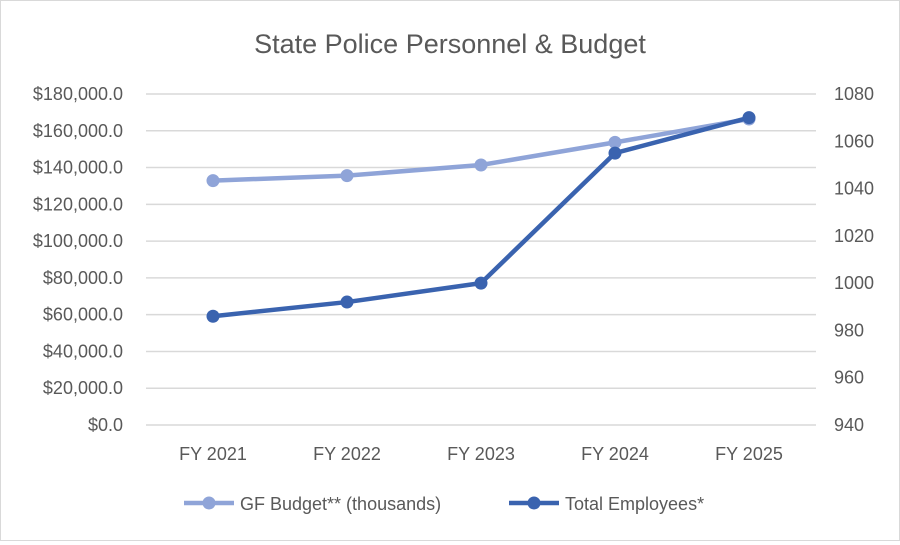 The width and height of the screenshot is (900, 545). Describe the element at coordinates (78, 204) in the screenshot. I see `left-axis-tick-label: $120,000.0` at that location.